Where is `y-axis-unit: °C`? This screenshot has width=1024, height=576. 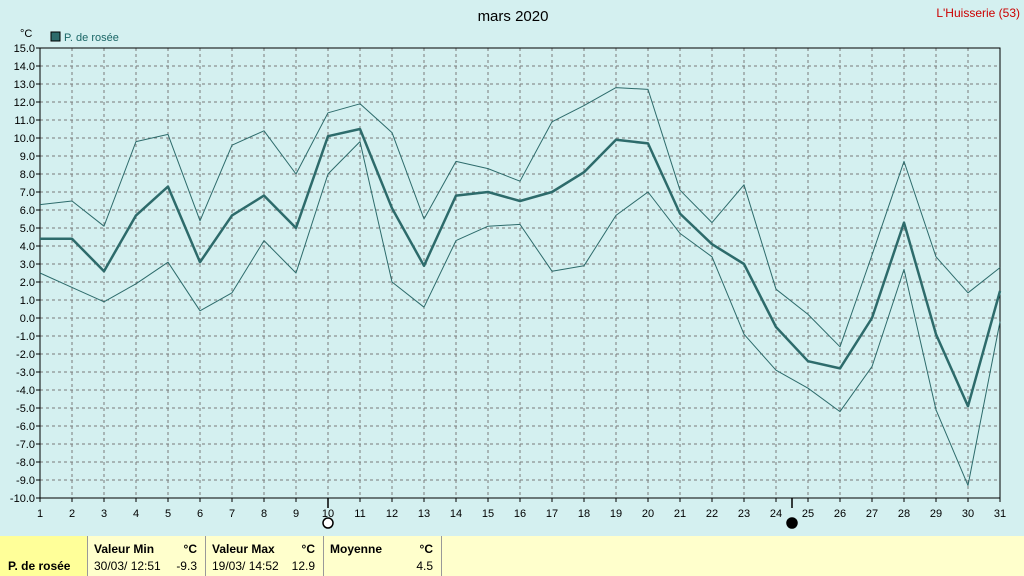 y-axis-unit: °C is located at coordinates (26, 34).